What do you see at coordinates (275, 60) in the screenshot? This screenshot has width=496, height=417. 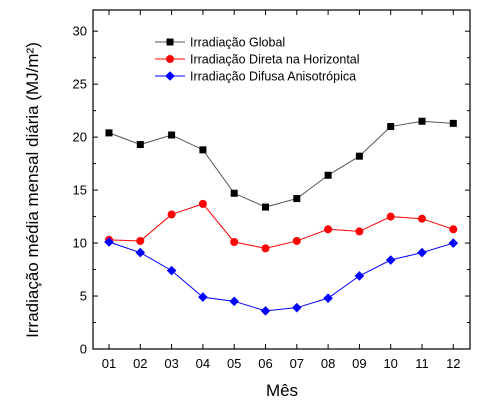 I see `legend-label: Irradiação Direta na Horizontal` at bounding box center [275, 60].